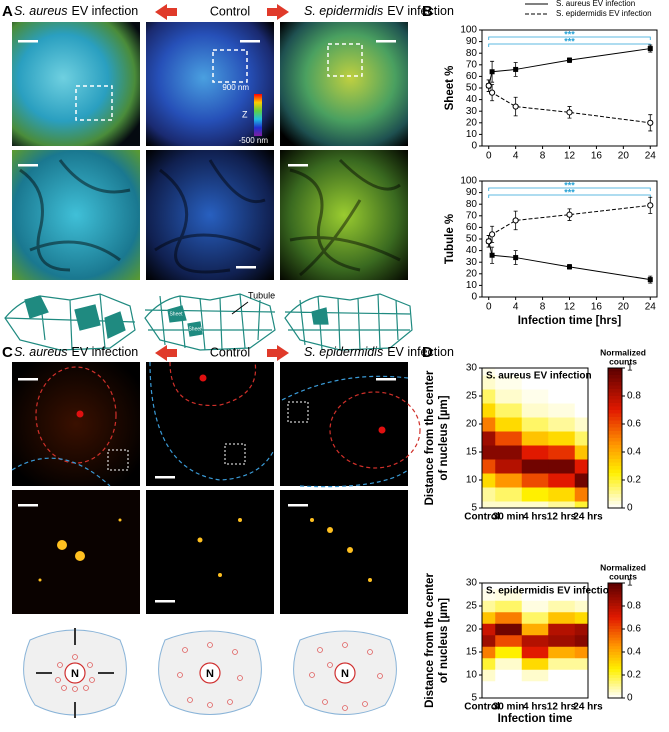  I want to click on y-tick-label: 40, so click(472, 250).